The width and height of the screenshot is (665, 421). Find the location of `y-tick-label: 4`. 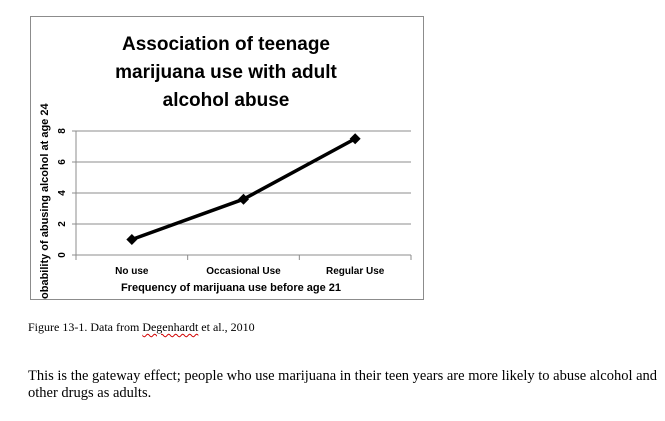

y-tick-label: 4 is located at coordinates (62, 193).